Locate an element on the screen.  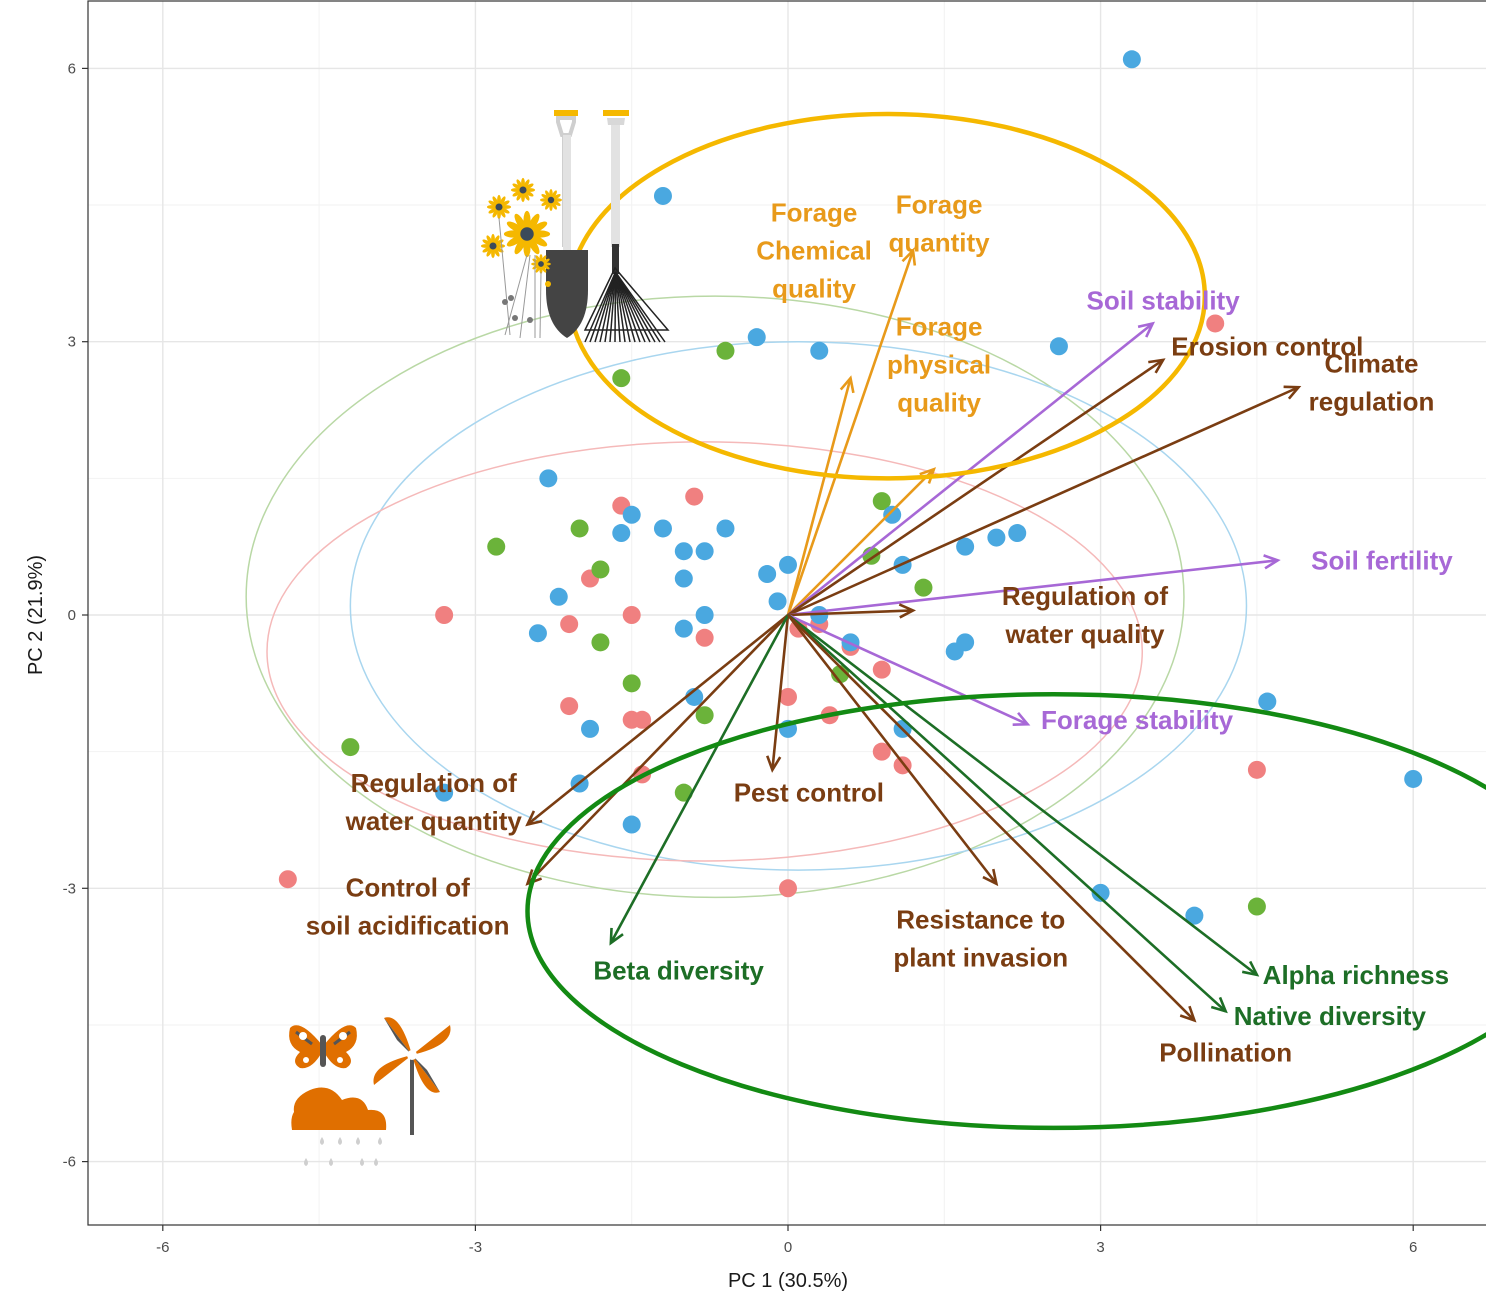
vector-label: Native diversity is located at coordinates (1330, 1016).